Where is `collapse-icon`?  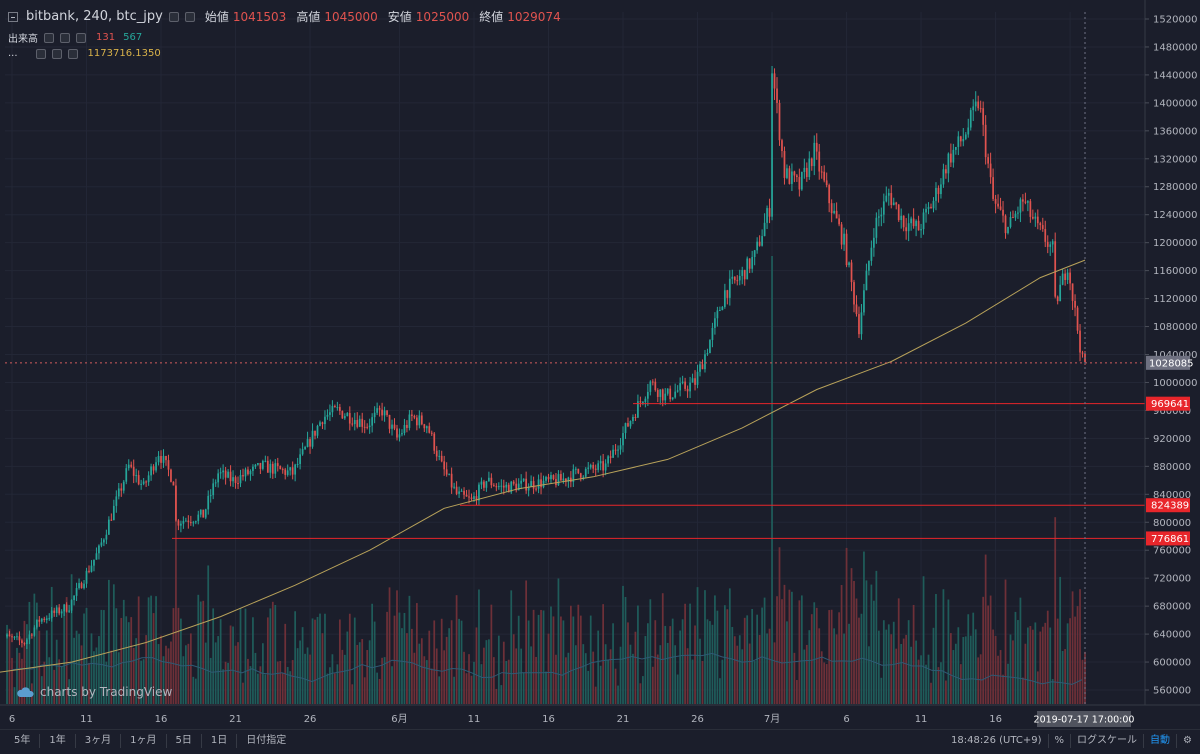
collapse-icon is located at coordinates (13, 16).